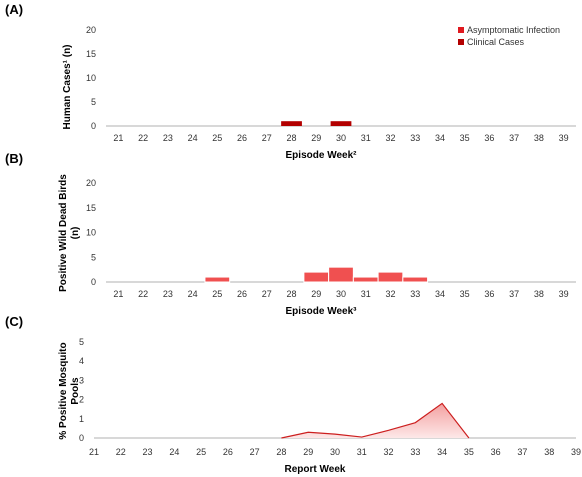  What do you see at coordinates (14, 9) in the screenshot?
I see `panel-label-0: (A)` at bounding box center [14, 9].